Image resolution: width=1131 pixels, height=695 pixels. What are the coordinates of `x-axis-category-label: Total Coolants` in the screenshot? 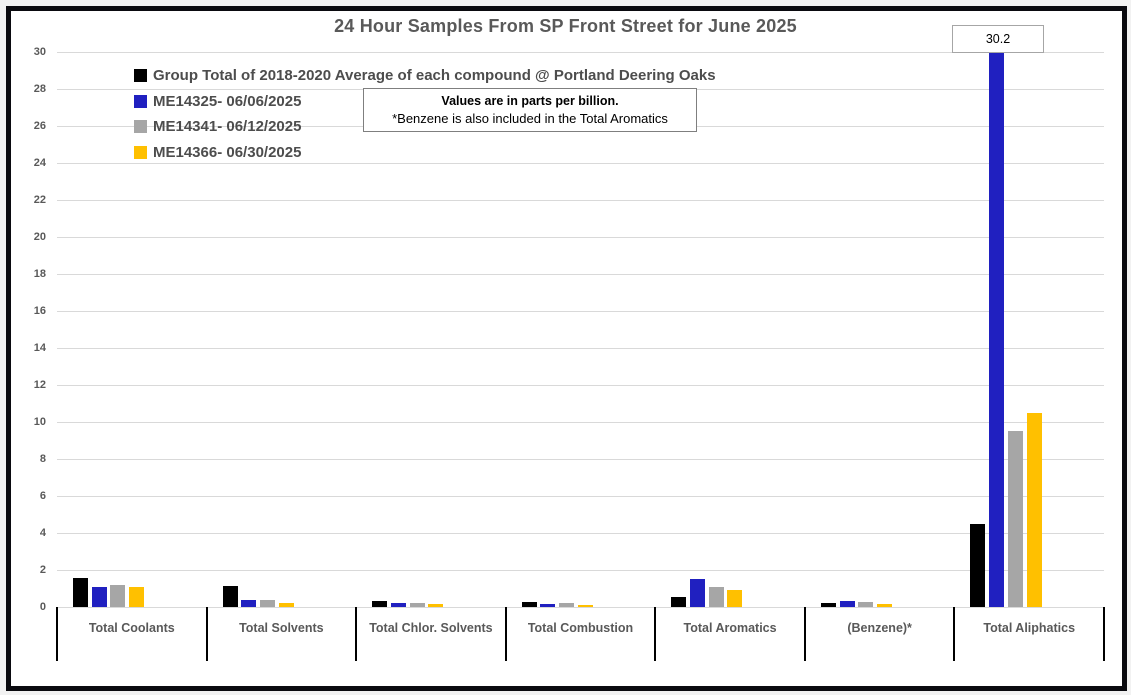 It's located at (131, 628).